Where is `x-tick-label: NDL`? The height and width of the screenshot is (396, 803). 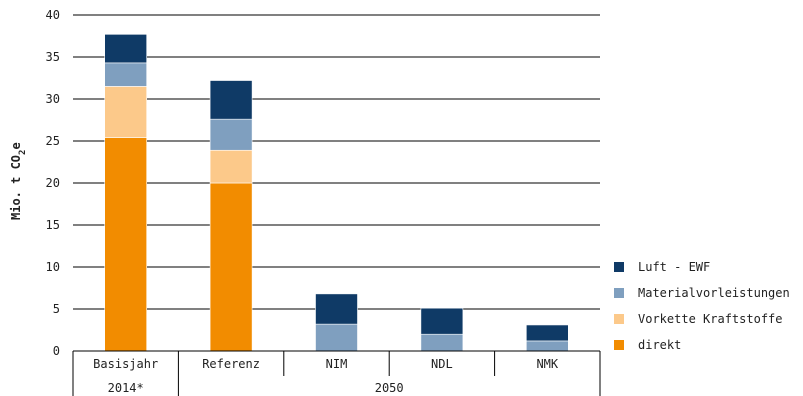
x-tick-label: NDL is located at coordinates (442, 364).